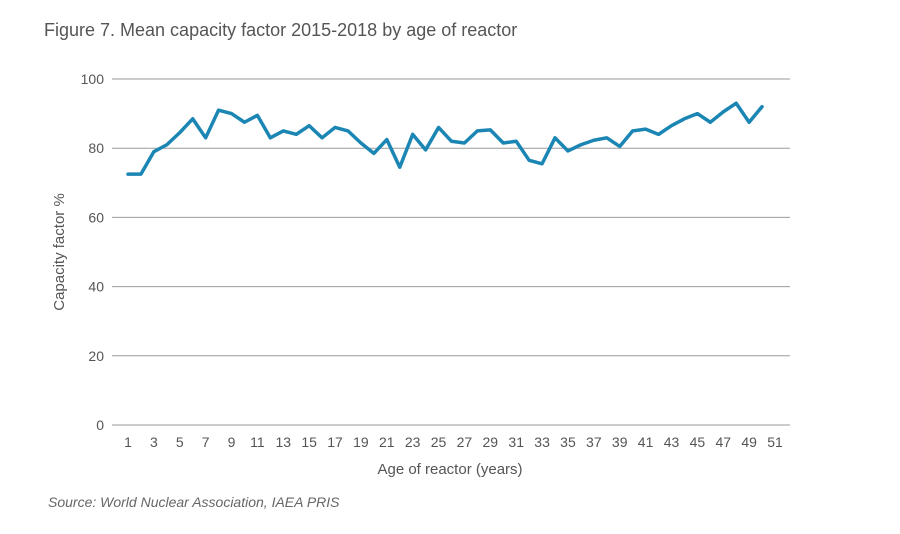 Image resolution: width=900 pixels, height=534 pixels. I want to click on x-tick-label: 17, so click(335, 442).